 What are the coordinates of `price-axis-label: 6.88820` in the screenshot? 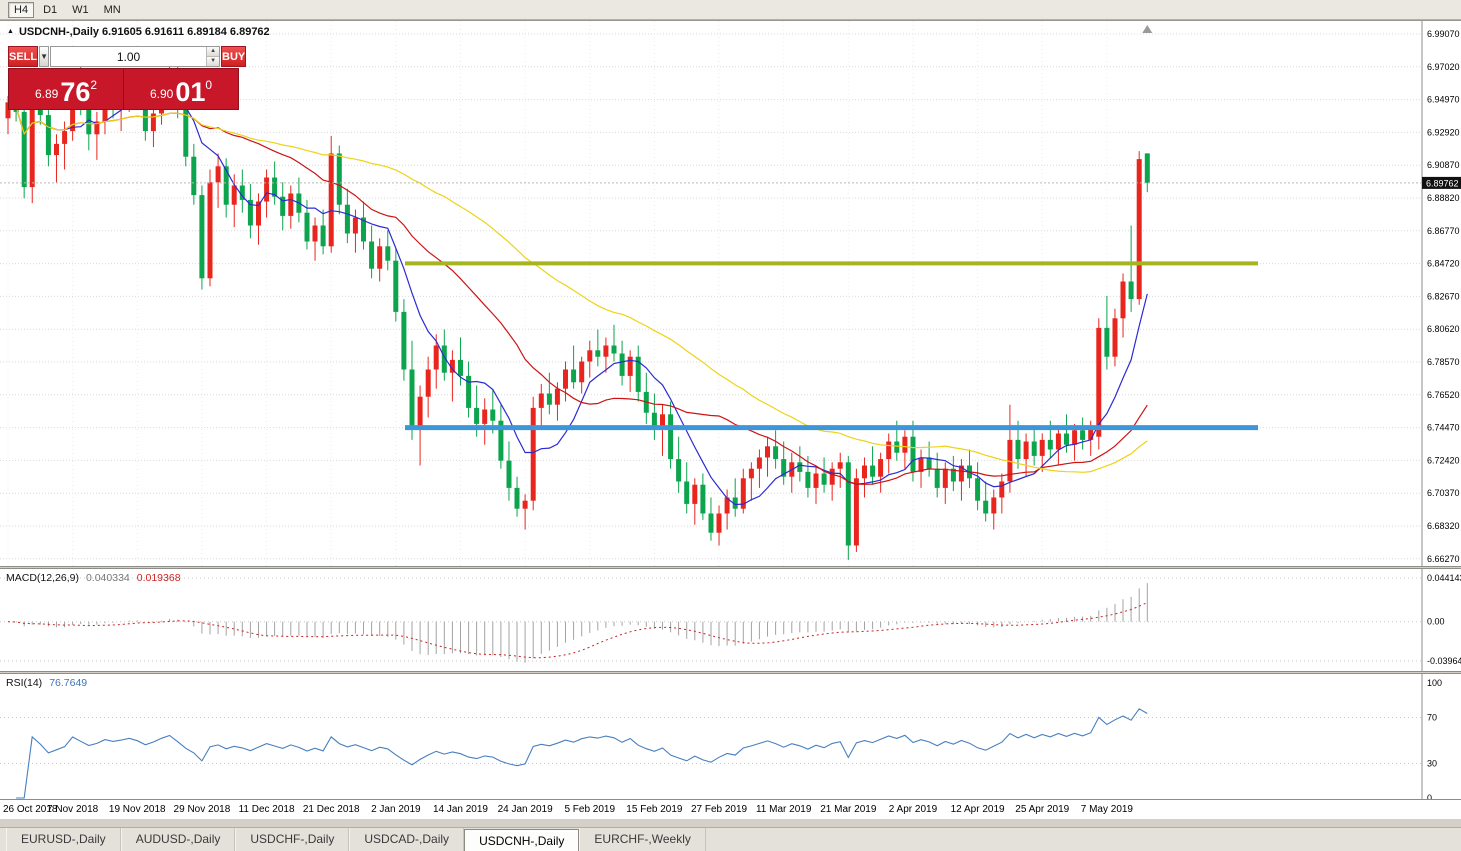 It's located at (1443, 198).